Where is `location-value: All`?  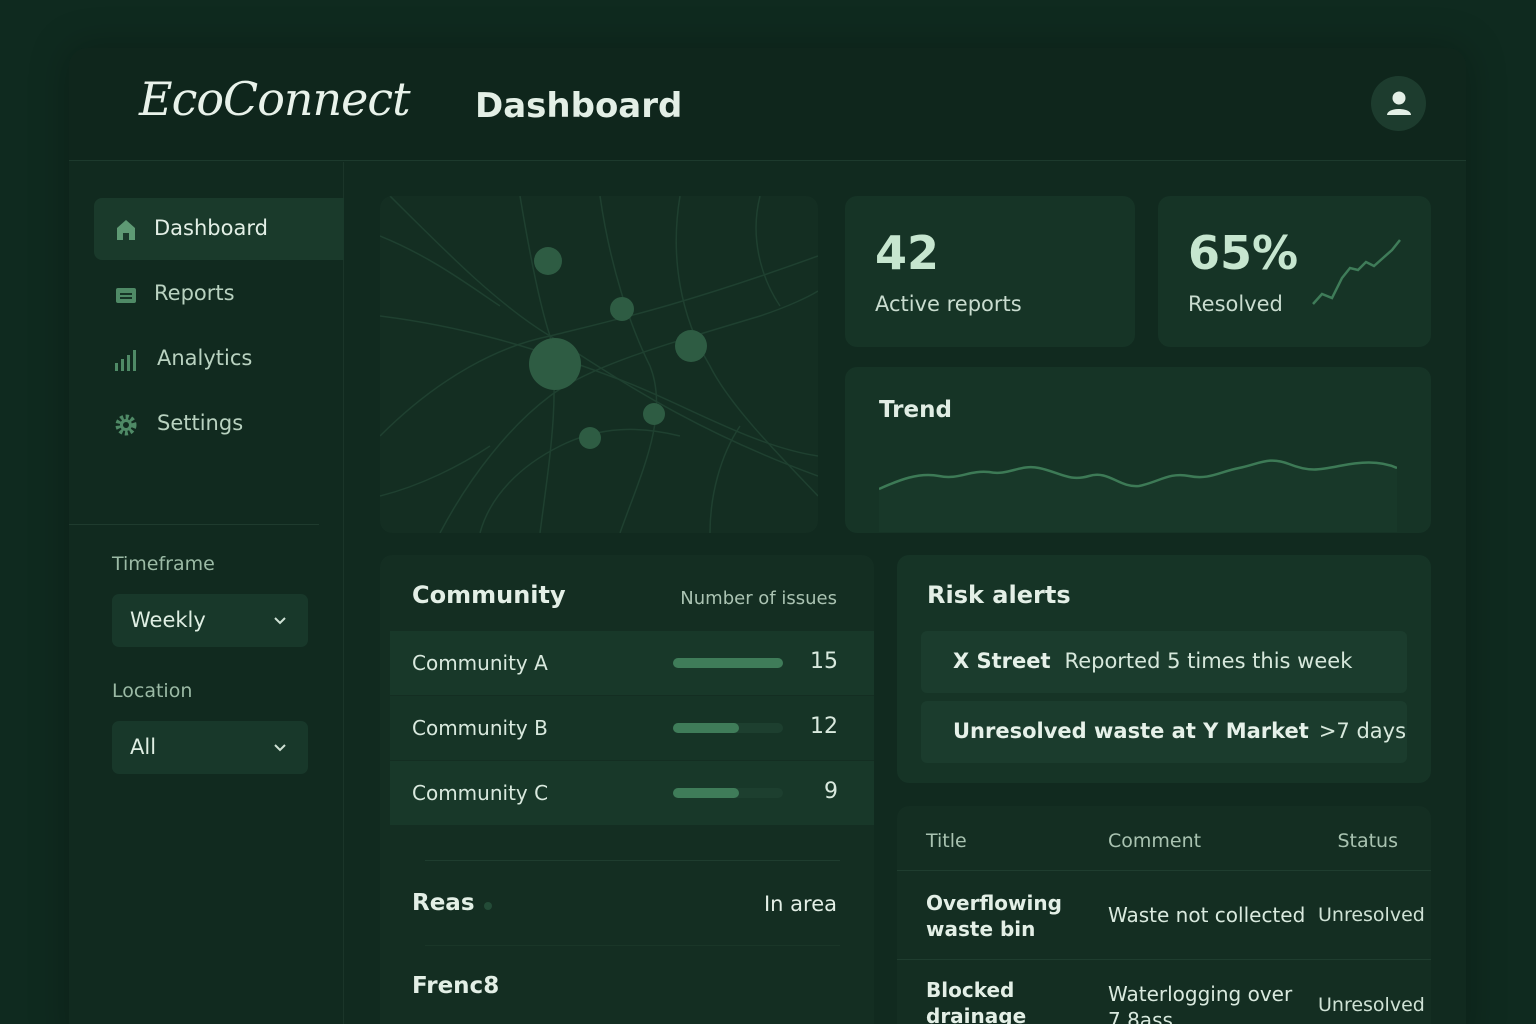
location-value: All is located at coordinates (143, 747).